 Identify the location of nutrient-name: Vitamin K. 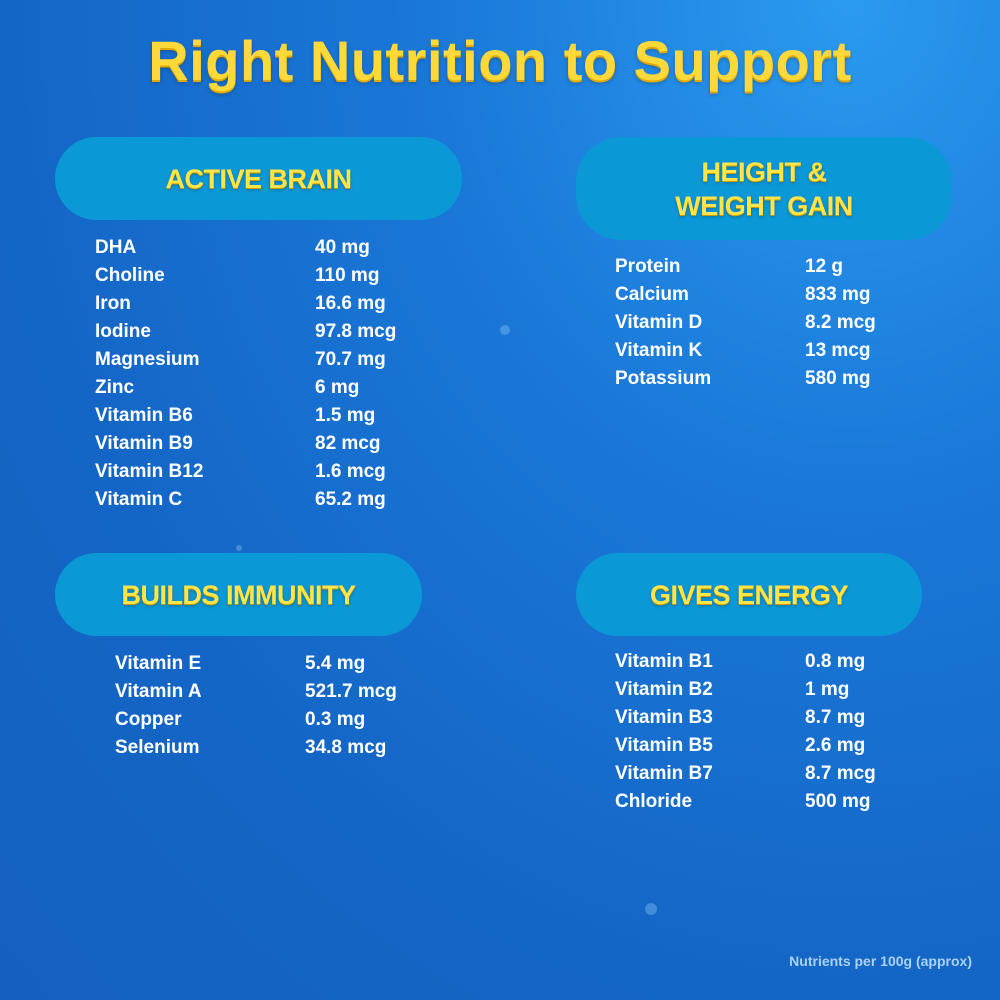
(659, 350).